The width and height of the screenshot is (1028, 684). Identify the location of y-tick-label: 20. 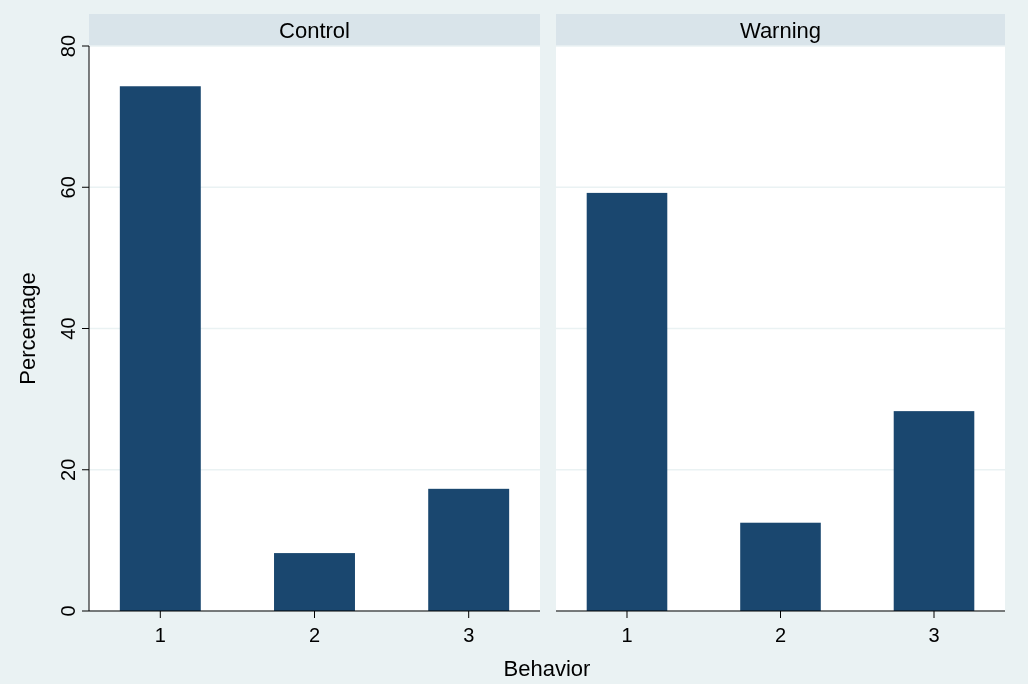
(68, 469).